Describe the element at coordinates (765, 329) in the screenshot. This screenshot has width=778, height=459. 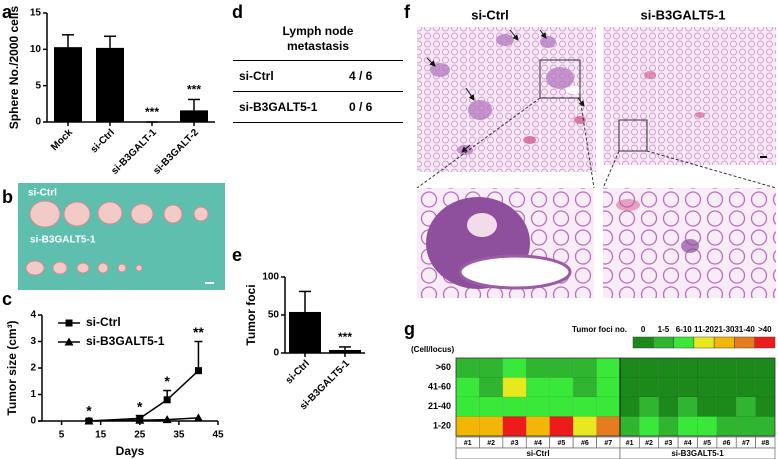
I see `legend-label: >40` at that location.